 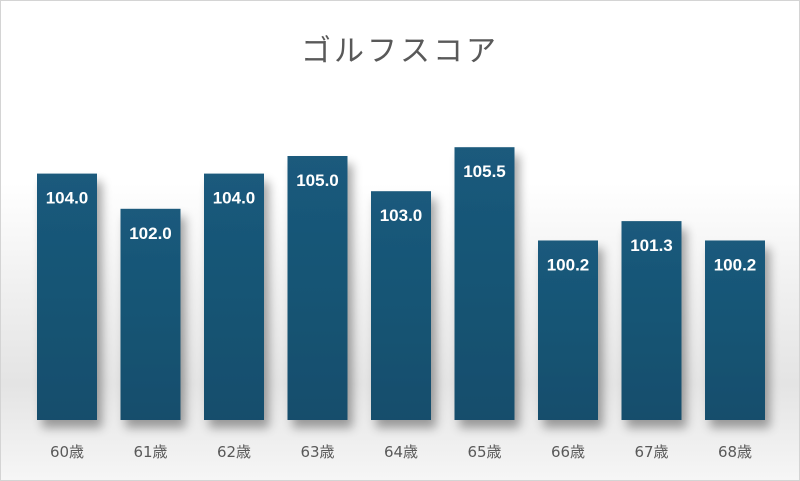 What do you see at coordinates (234, 452) in the screenshot?
I see `category-label-2: 62歳` at bounding box center [234, 452].